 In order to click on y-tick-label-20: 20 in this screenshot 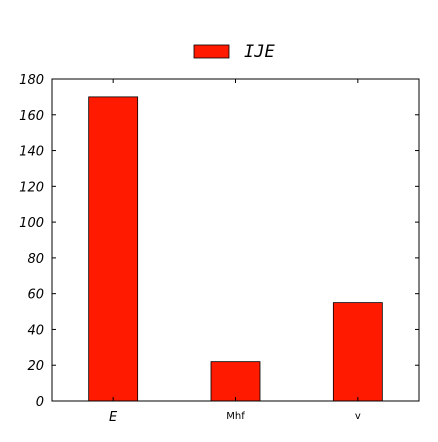, I will do `click(35, 366)`.